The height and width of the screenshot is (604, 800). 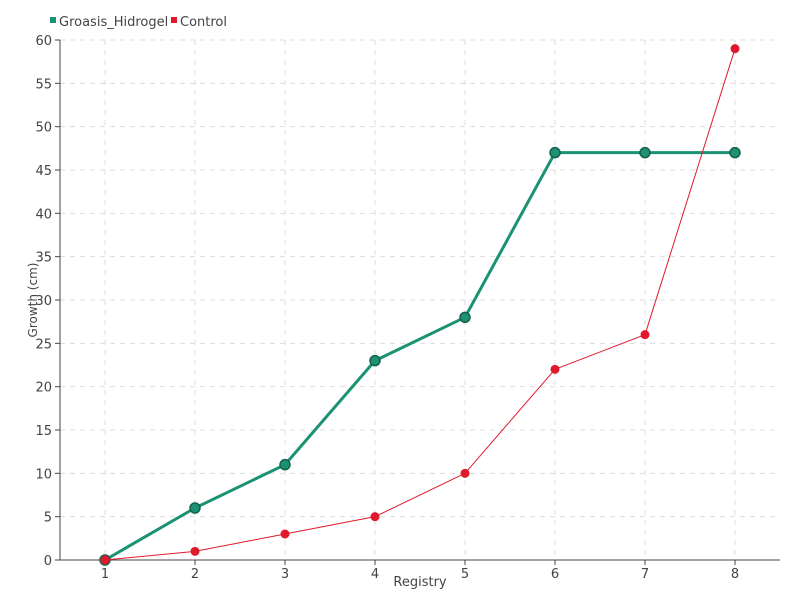 What do you see at coordinates (43, 388) in the screenshot?
I see `y-tick-label: 20` at bounding box center [43, 388].